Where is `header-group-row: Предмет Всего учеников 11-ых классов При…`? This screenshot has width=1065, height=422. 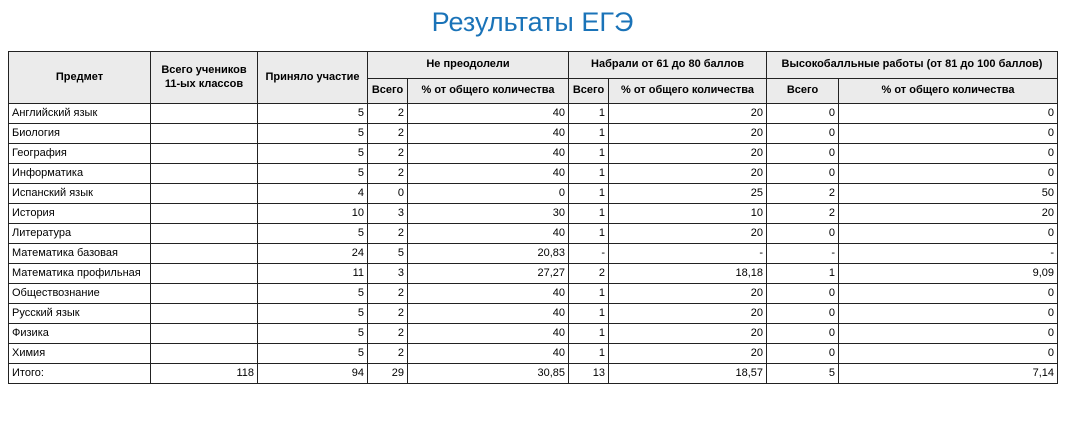 header-group-row: Предмет Всего учеников 11-ых классов При… is located at coordinates (533, 77).